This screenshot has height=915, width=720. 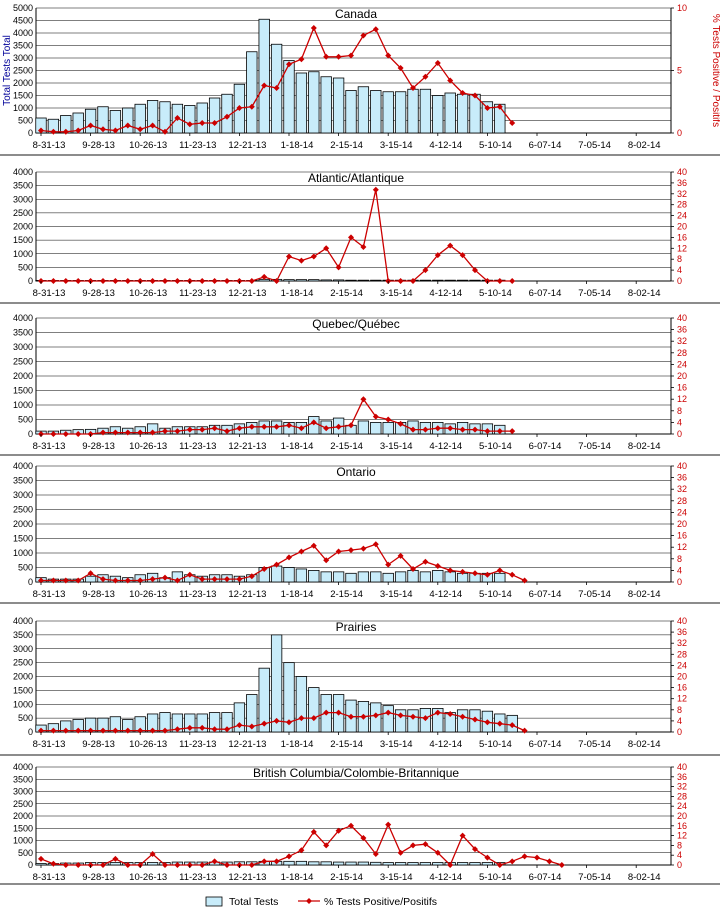 What do you see at coordinates (679, 133) in the screenshot?
I see `y2-tick-label: 0` at bounding box center [679, 133].